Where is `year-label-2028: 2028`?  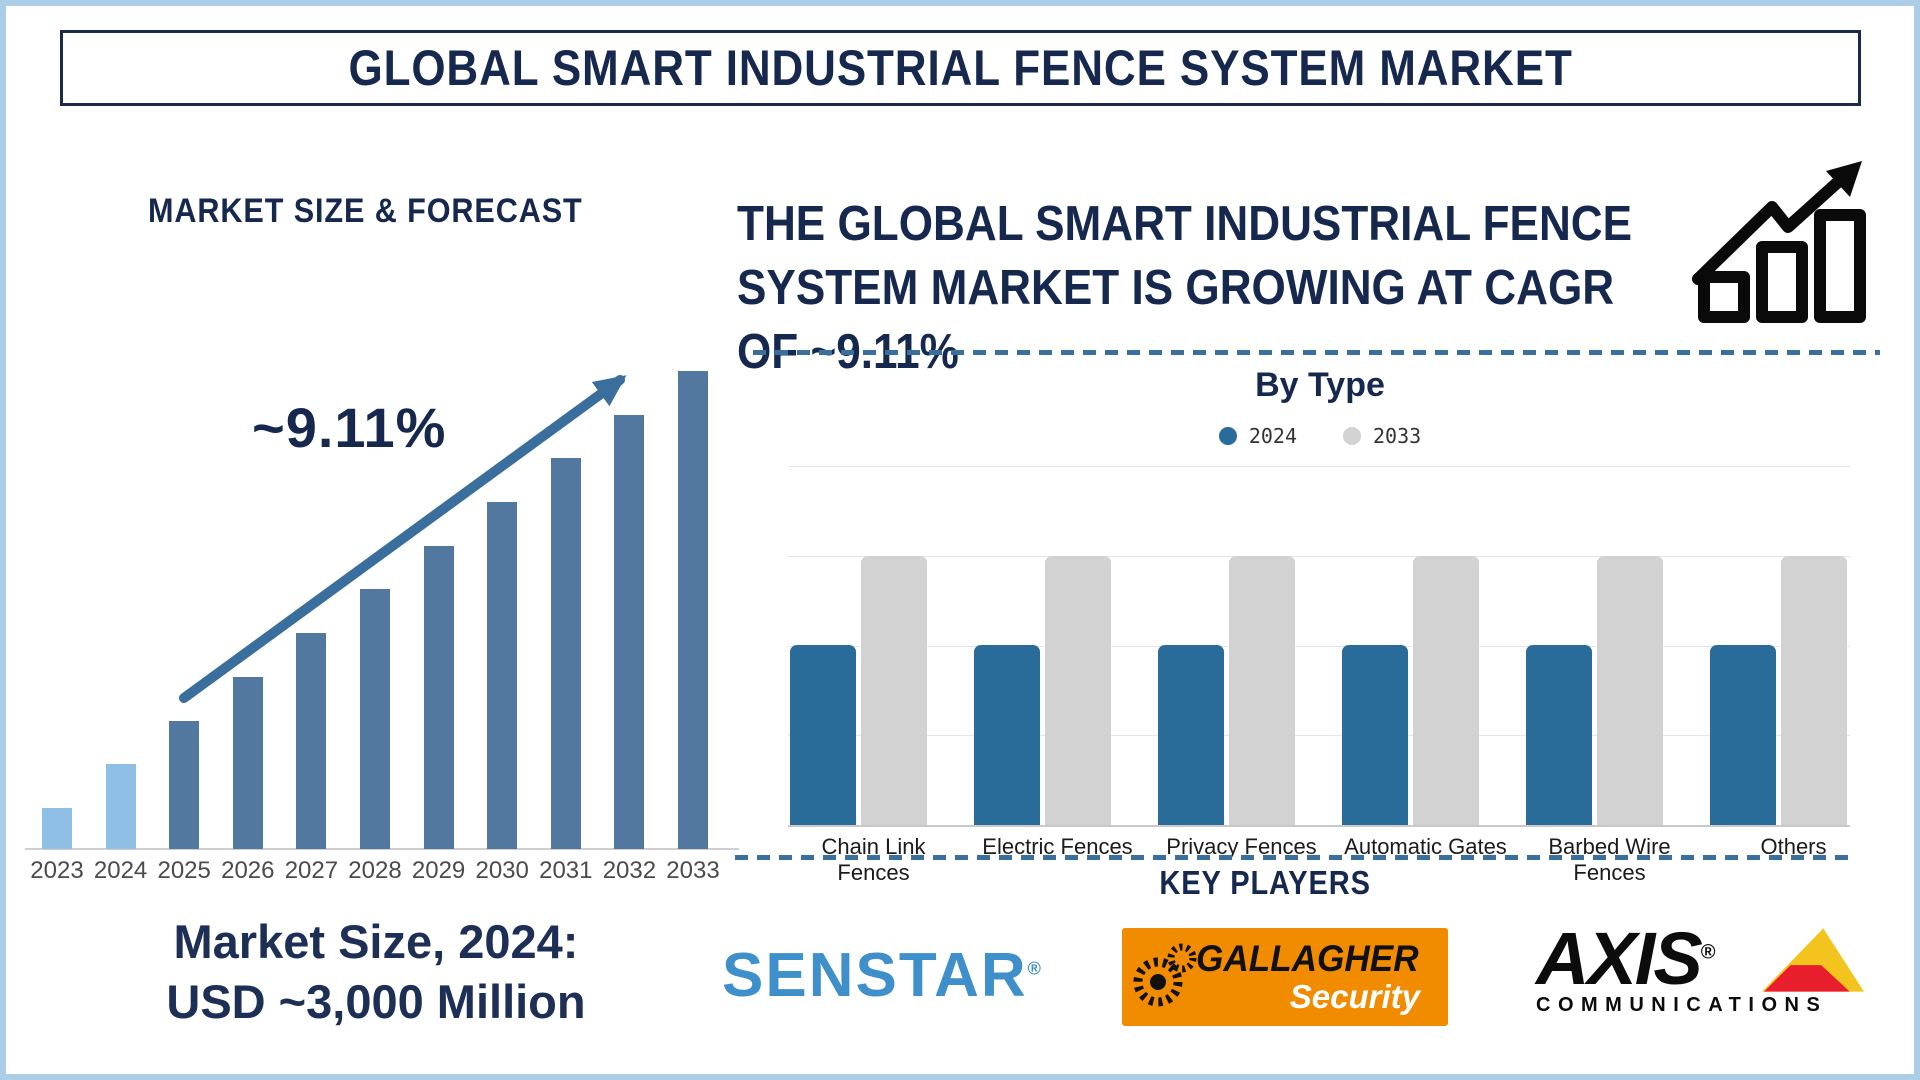
year-label-2028: 2028 is located at coordinates (375, 870).